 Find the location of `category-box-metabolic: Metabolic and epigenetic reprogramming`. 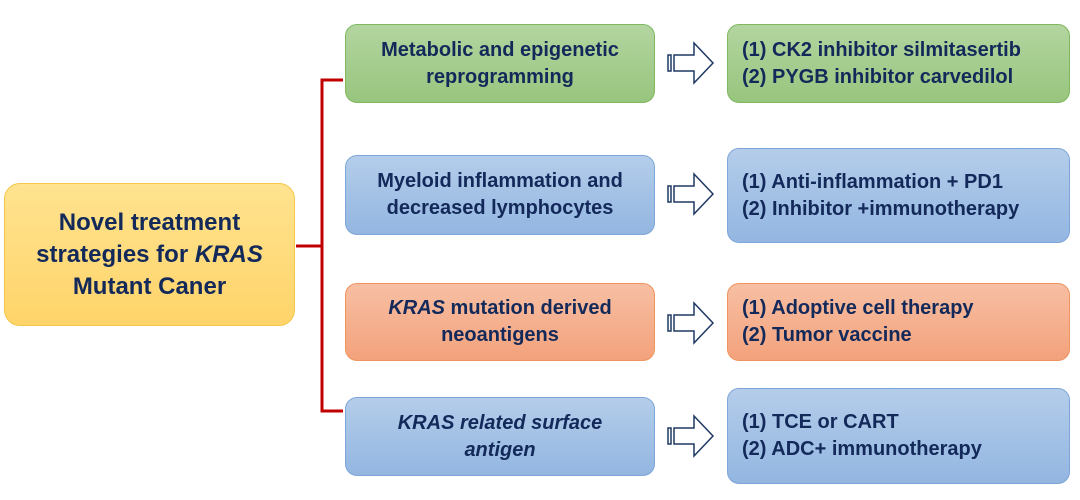

category-box-metabolic: Metabolic and epigenetic reprogramming is located at coordinates (500, 63).